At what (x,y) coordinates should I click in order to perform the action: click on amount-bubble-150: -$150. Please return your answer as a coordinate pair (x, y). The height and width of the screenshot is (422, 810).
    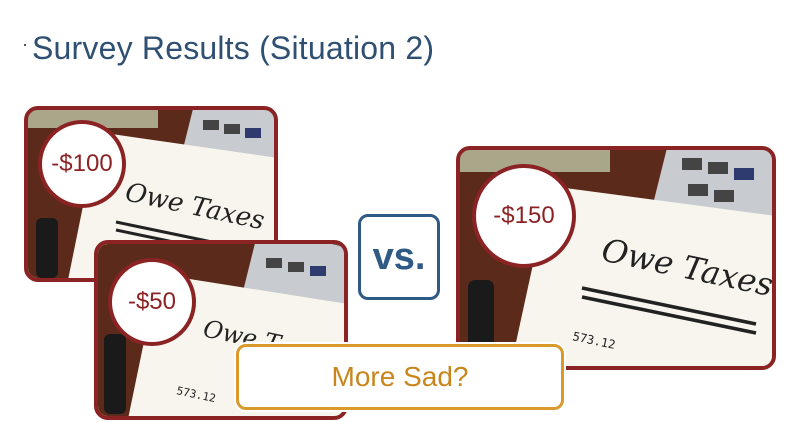
    Looking at the image, I should click on (524, 216).